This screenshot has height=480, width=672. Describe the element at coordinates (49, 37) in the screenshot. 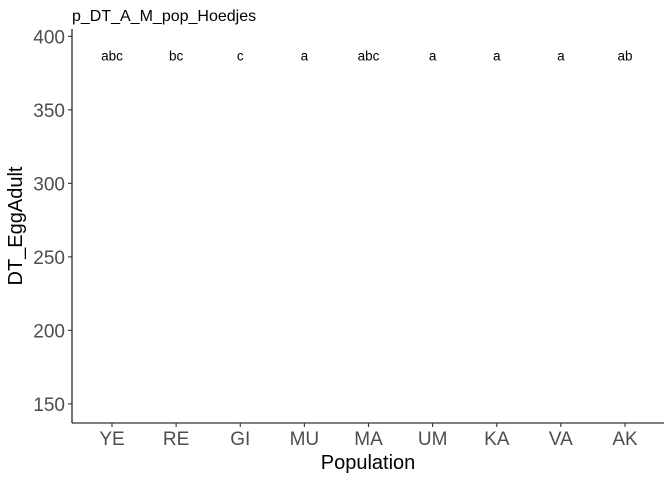

I see `y-tick-label: 400` at that location.